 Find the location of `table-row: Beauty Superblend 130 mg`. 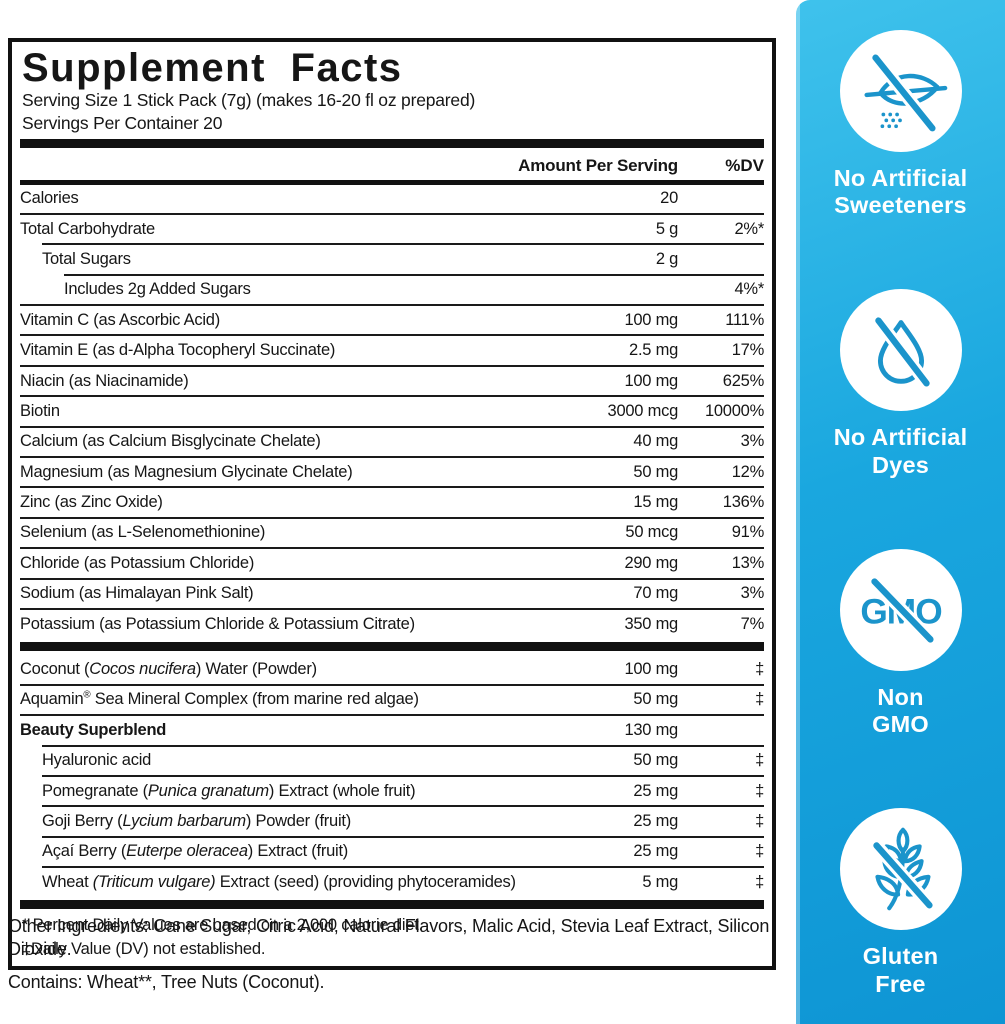

table-row: Beauty Superblend 130 mg is located at coordinates (392, 729).